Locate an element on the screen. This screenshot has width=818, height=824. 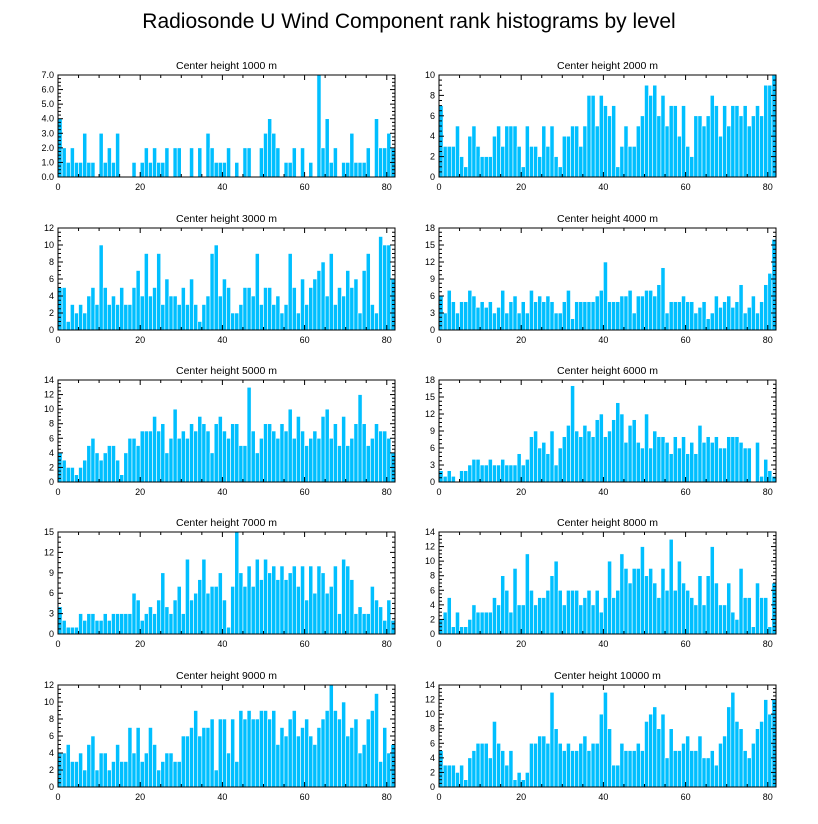
y-tick-label: 12 is located at coordinates (49, 552).